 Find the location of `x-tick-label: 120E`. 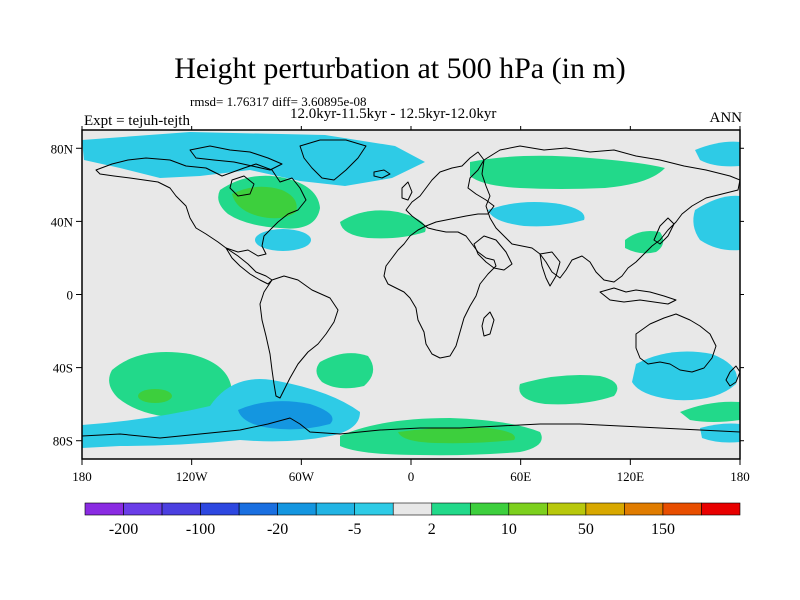

x-tick-label: 120E is located at coordinates (631, 476).